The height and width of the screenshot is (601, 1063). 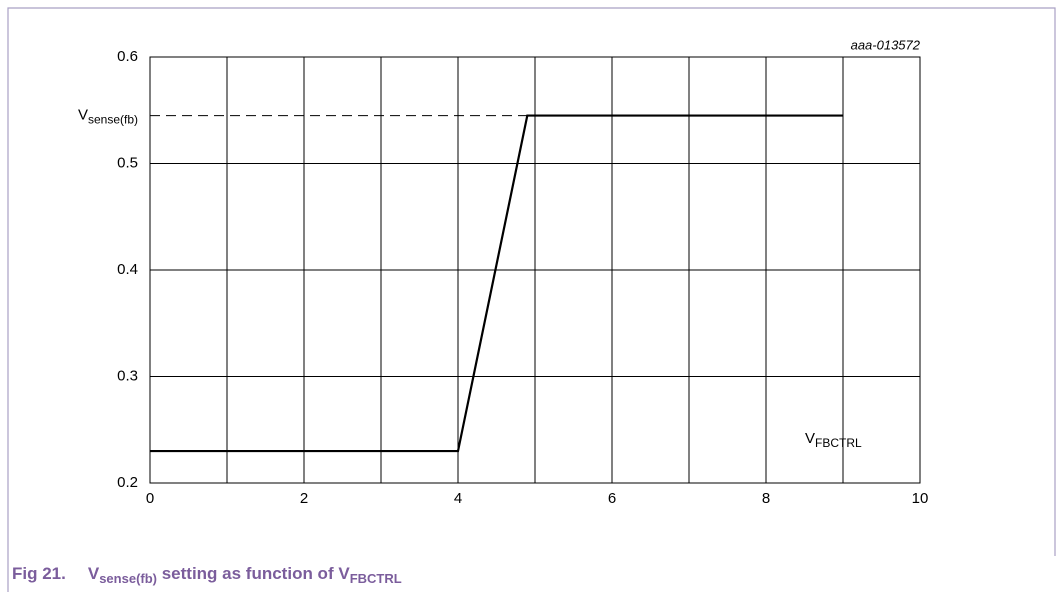 I want to click on reference-label: Vsense(fb), so click(x=108, y=117).